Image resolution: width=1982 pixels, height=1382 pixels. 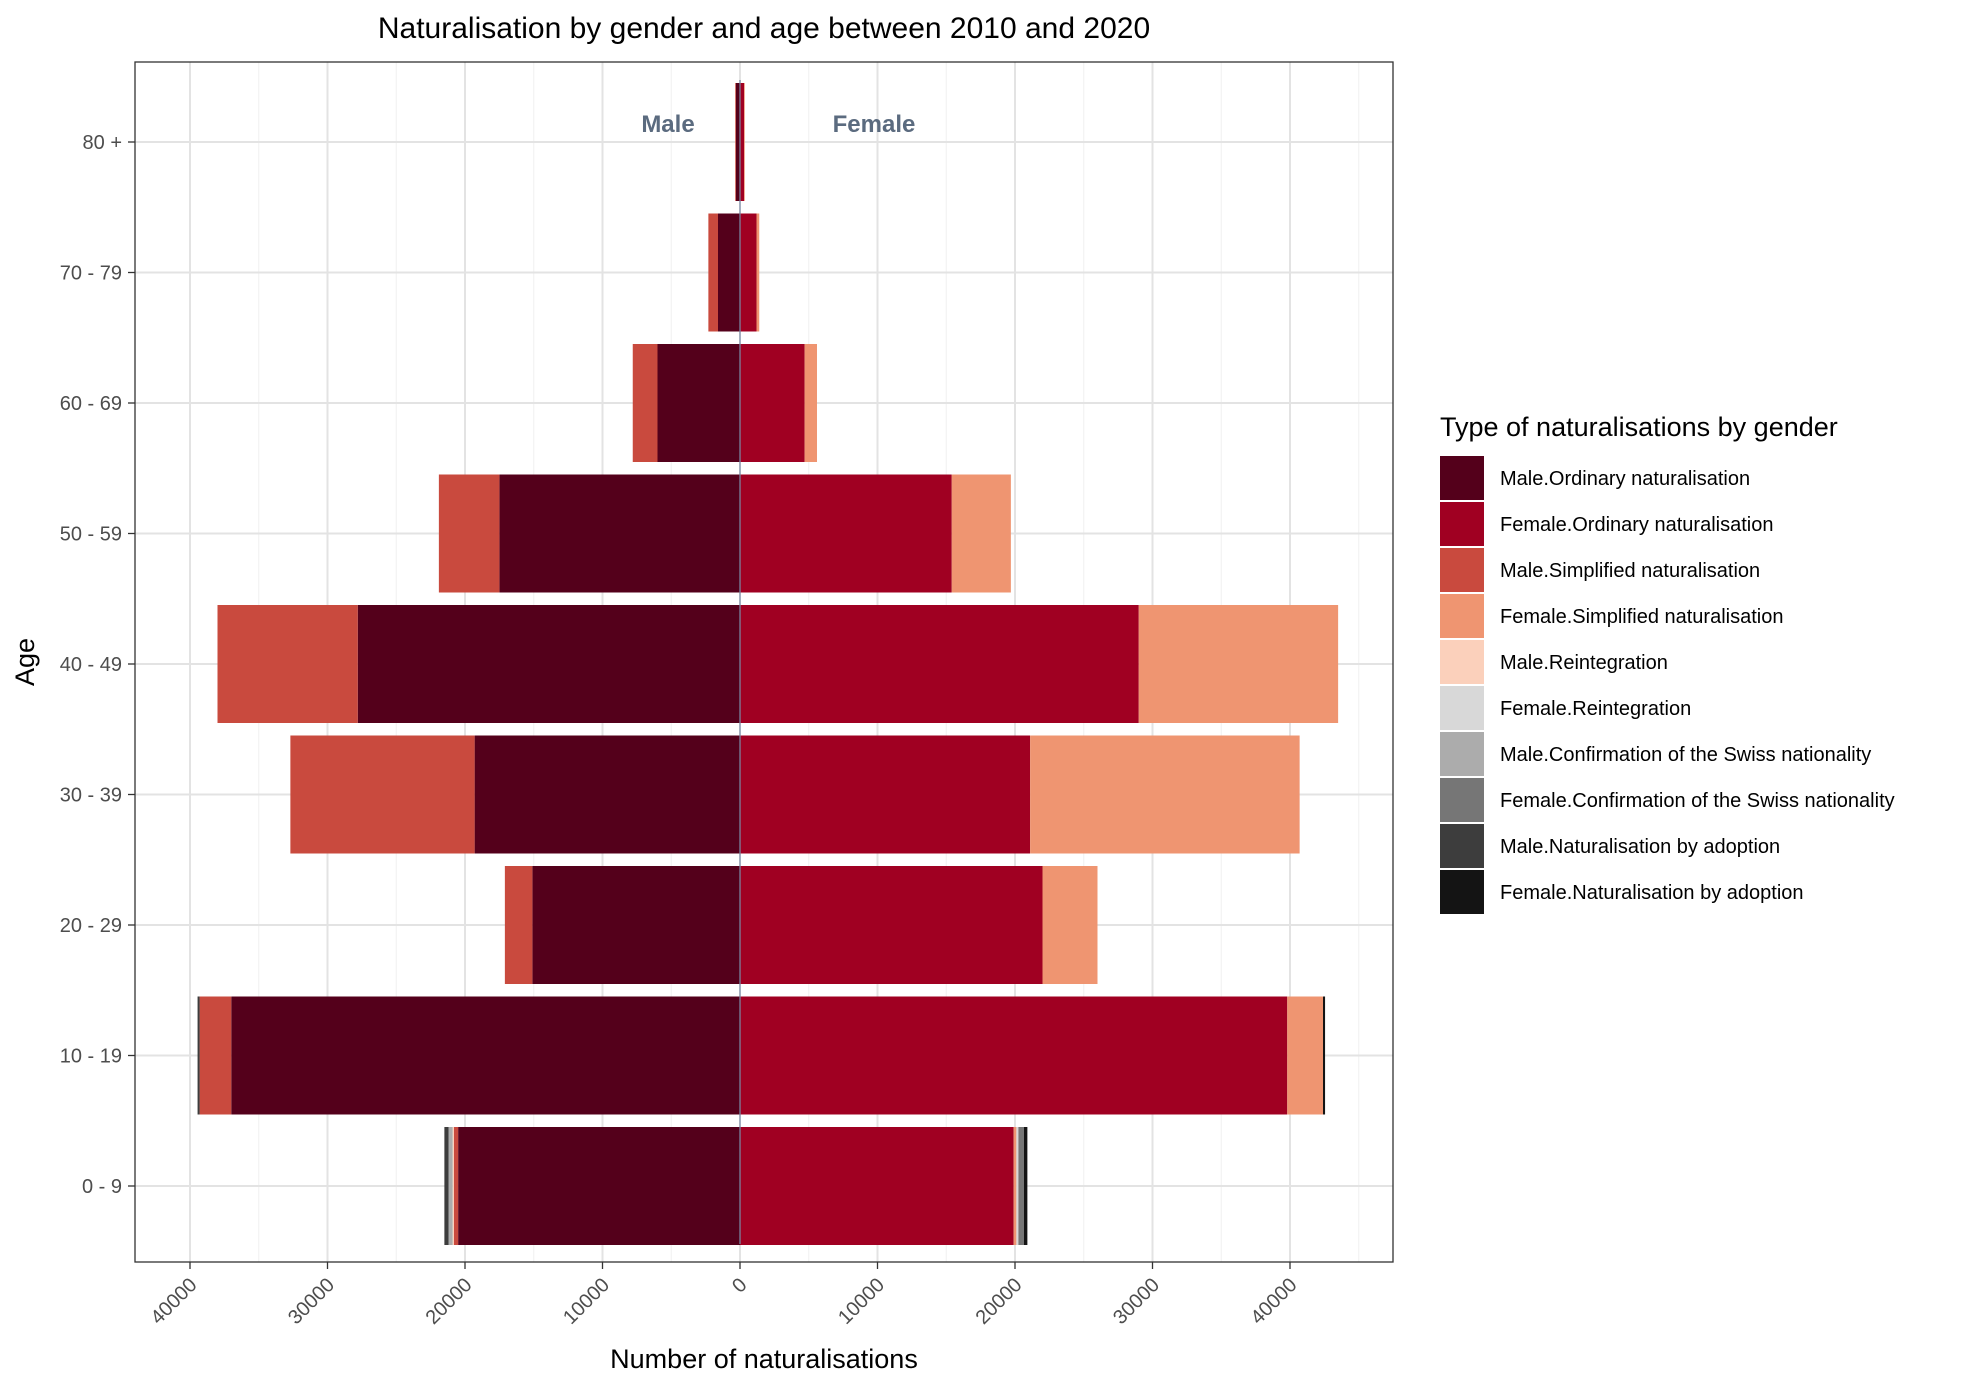 I want to click on bar-40-49-female-simplified-naturalisation, so click(x=1238, y=664).